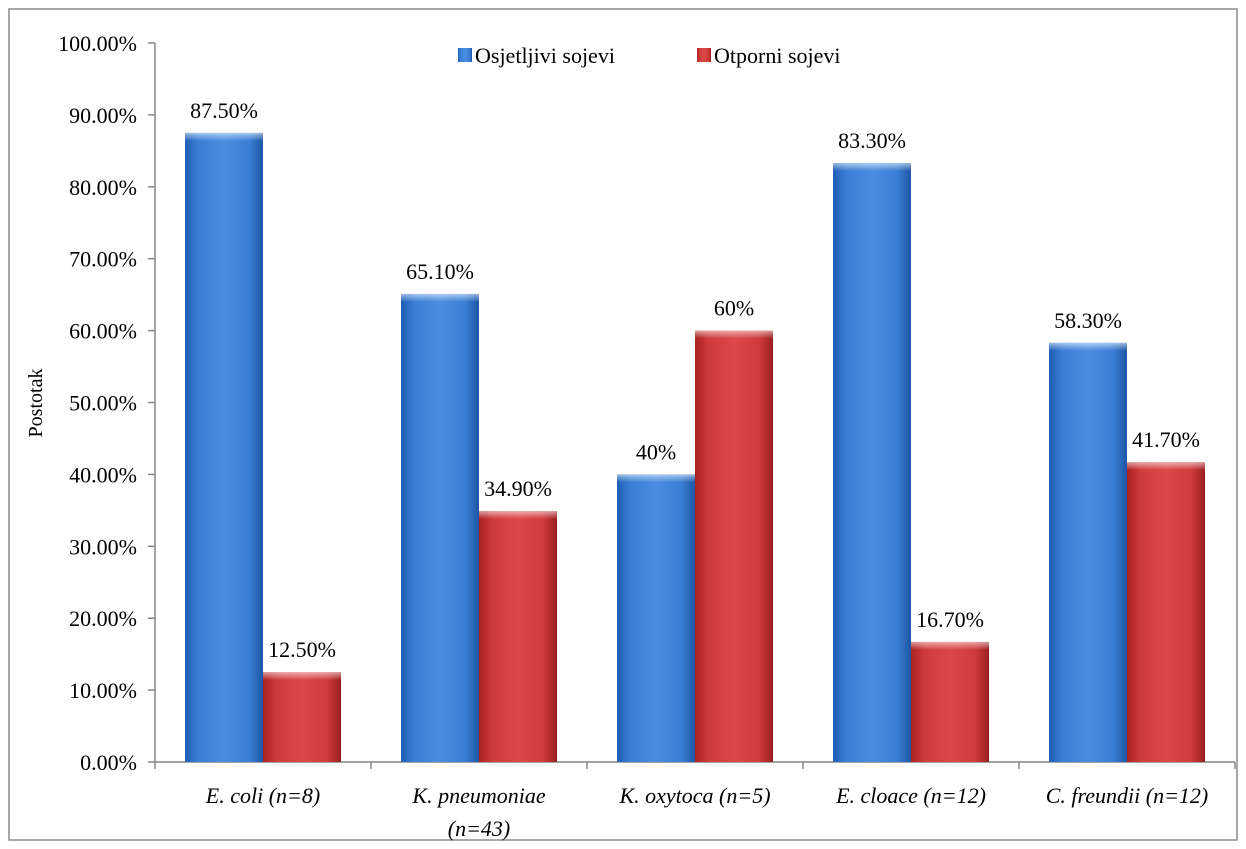 This screenshot has height=849, width=1246. I want to click on data-label: 16.70%, so click(950, 619).